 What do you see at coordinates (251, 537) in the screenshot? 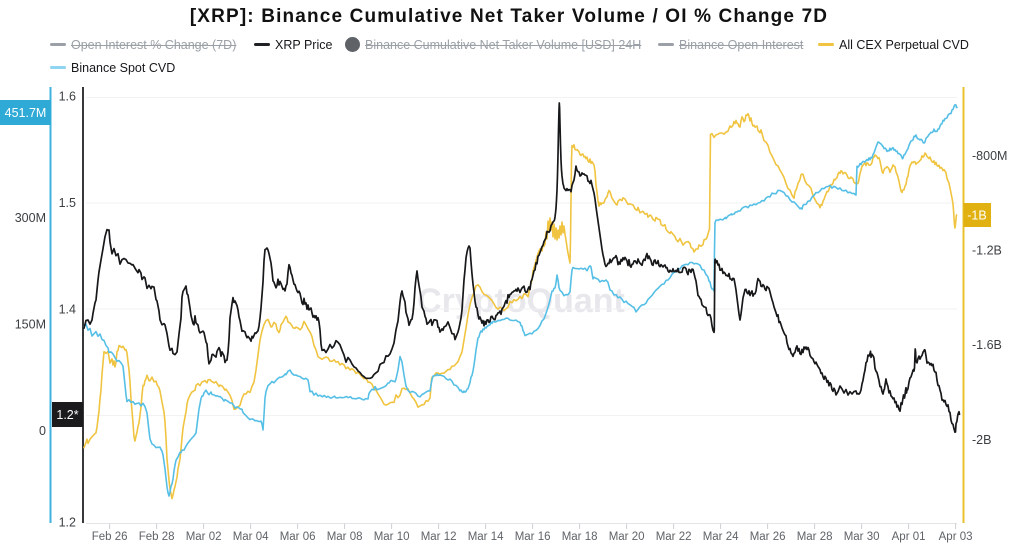
I see `svg-text: Mar 04` at bounding box center [251, 537].